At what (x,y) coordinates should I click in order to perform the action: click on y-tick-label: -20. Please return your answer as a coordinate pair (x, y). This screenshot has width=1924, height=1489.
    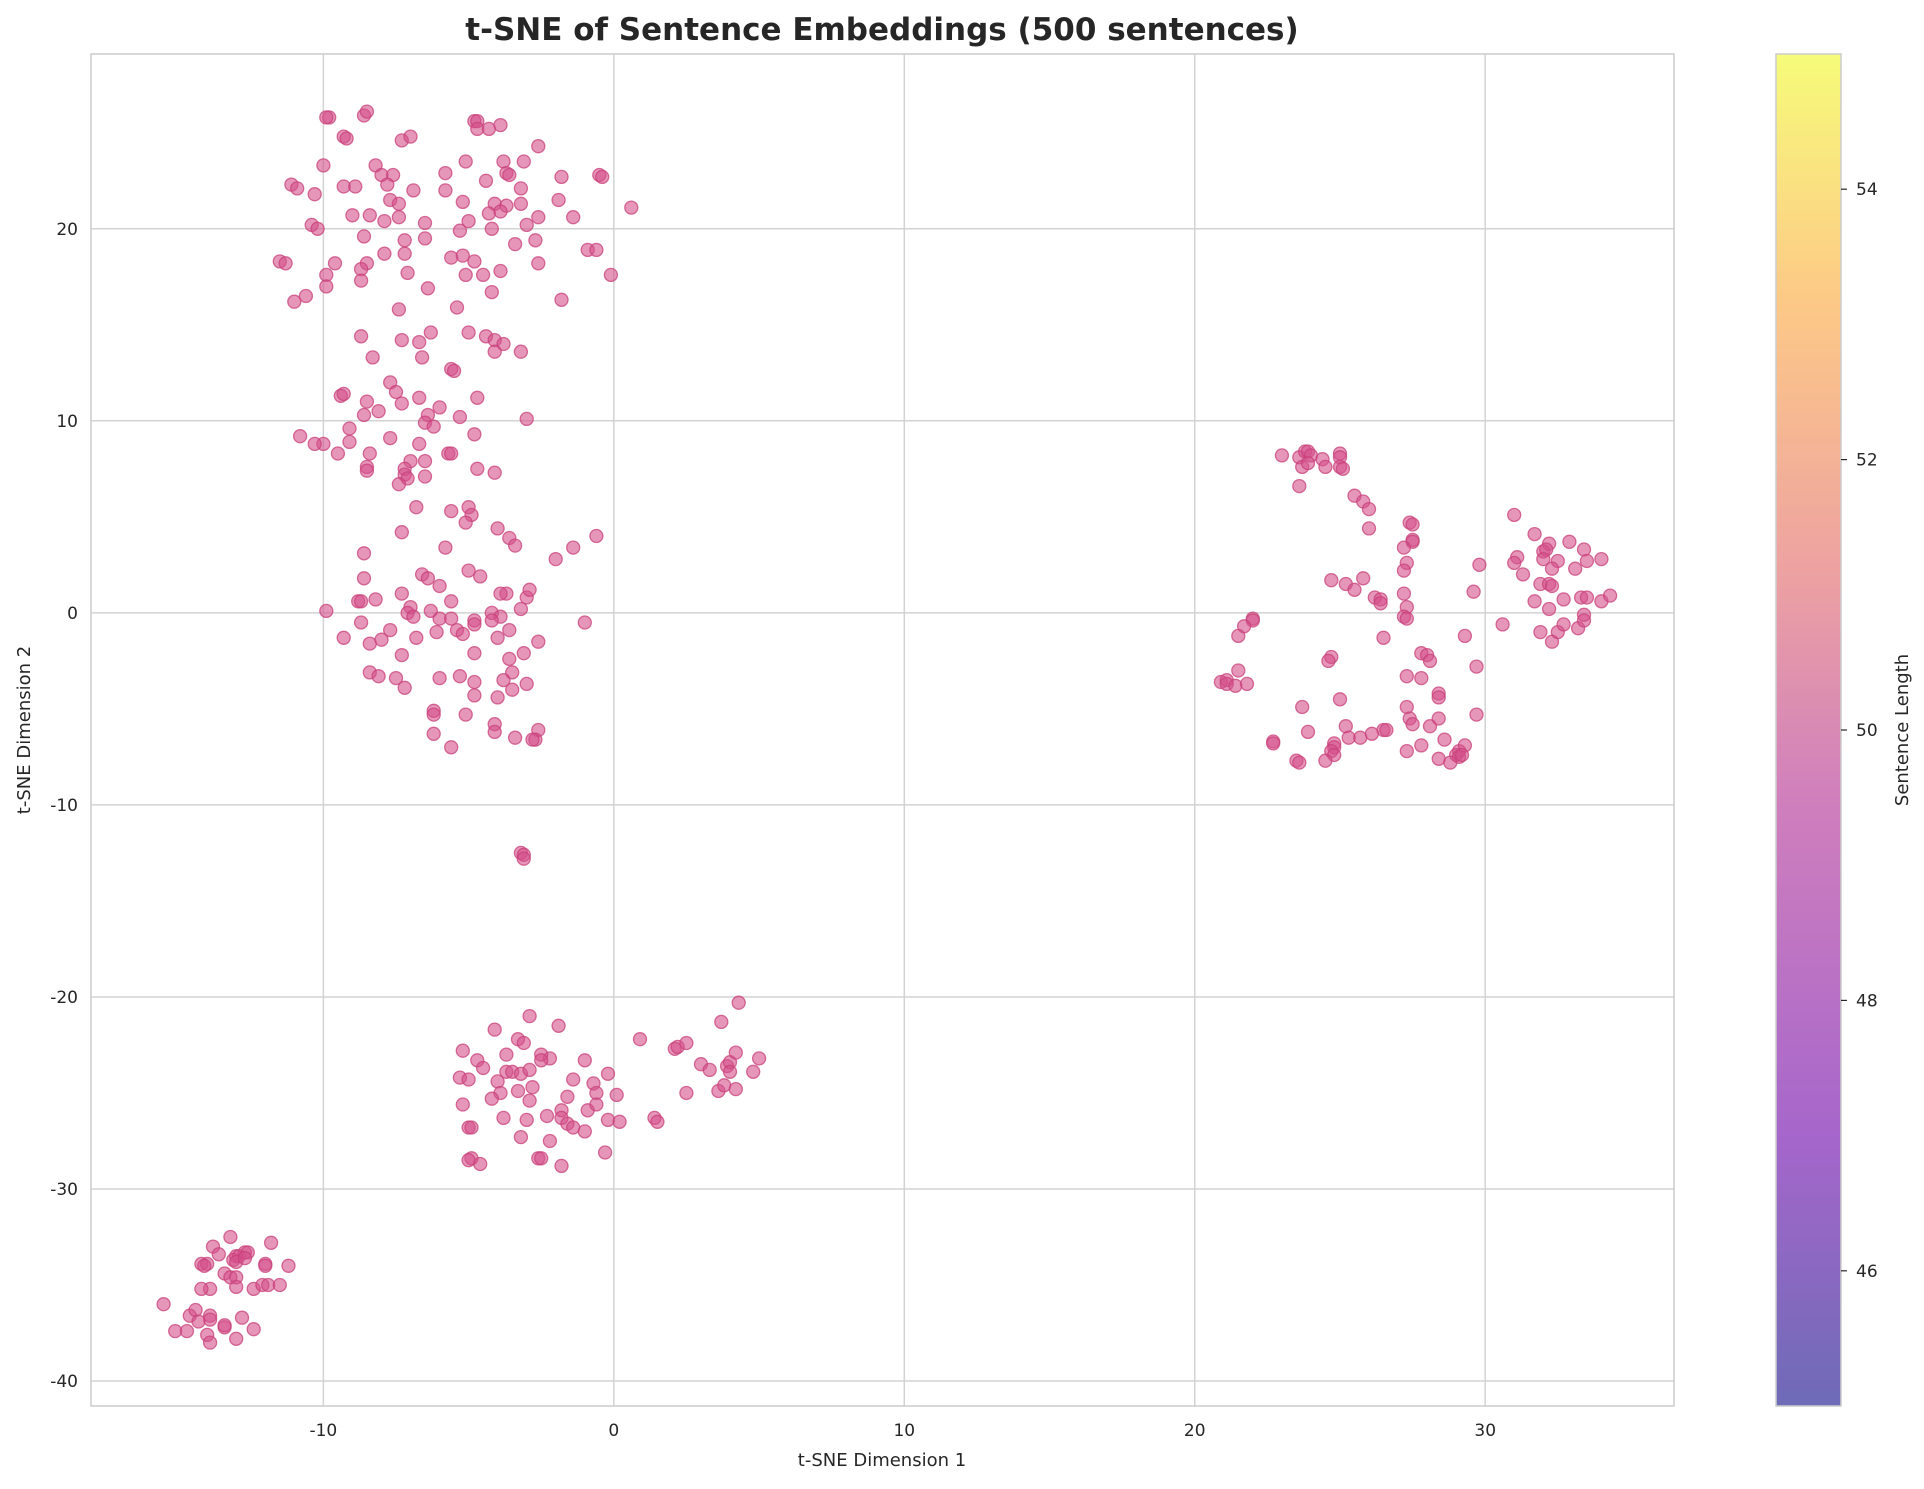
    Looking at the image, I should click on (64, 998).